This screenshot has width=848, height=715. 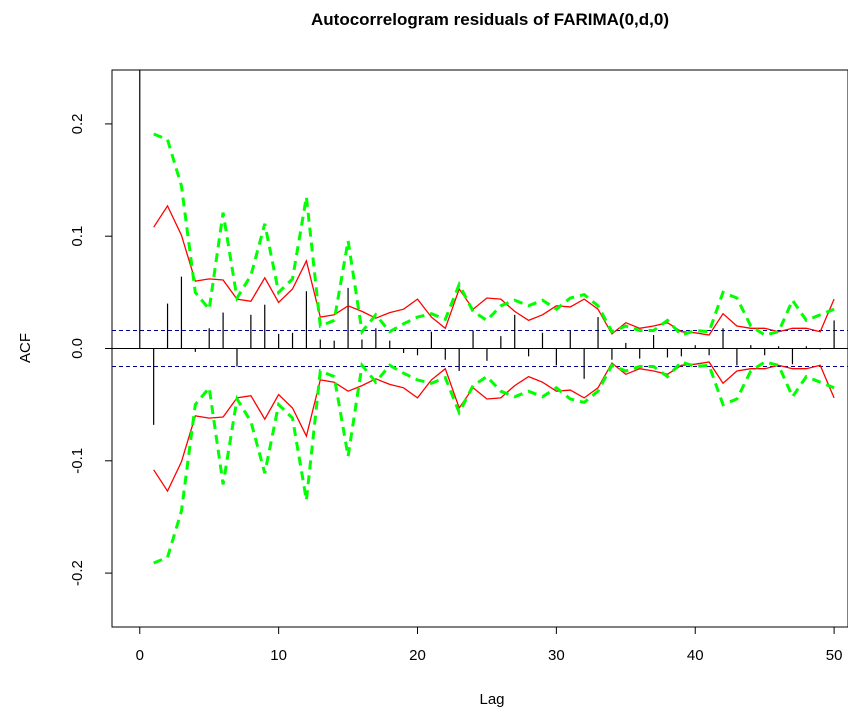 What do you see at coordinates (90, 349) in the screenshot?
I see `y-axis: -0.2 -0.1 0.0 0.1 0.2` at bounding box center [90, 349].